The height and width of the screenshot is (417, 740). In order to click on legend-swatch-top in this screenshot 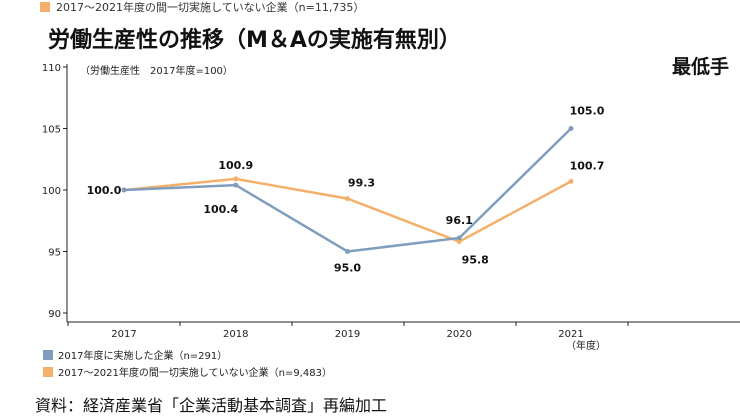, I will do `click(45, 7)`.